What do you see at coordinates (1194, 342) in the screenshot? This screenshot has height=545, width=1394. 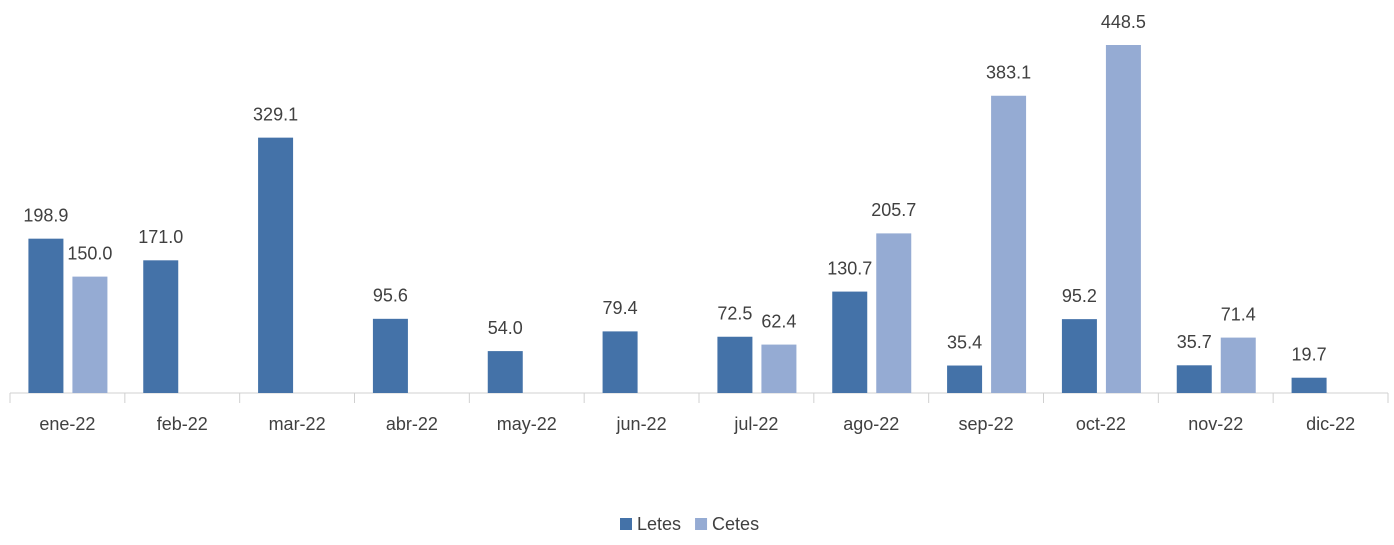 I see `data-label: 35.7` at bounding box center [1194, 342].